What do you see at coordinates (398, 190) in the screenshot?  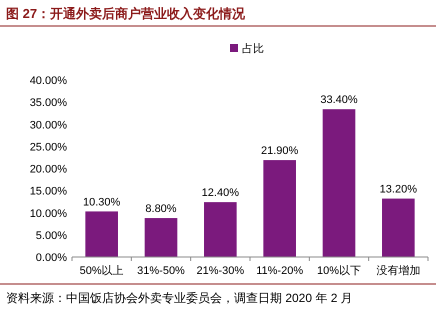 I see `text: 13.20%` at bounding box center [398, 190].